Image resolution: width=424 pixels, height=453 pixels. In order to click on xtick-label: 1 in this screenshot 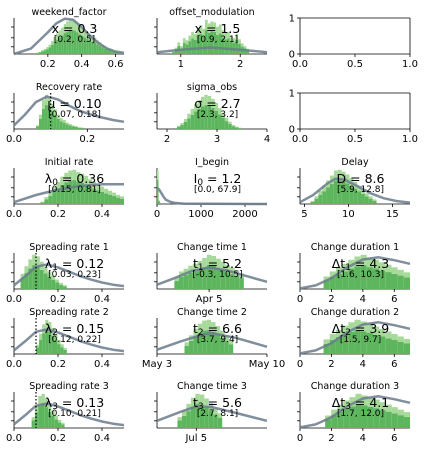, I will do `click(181, 64)`.